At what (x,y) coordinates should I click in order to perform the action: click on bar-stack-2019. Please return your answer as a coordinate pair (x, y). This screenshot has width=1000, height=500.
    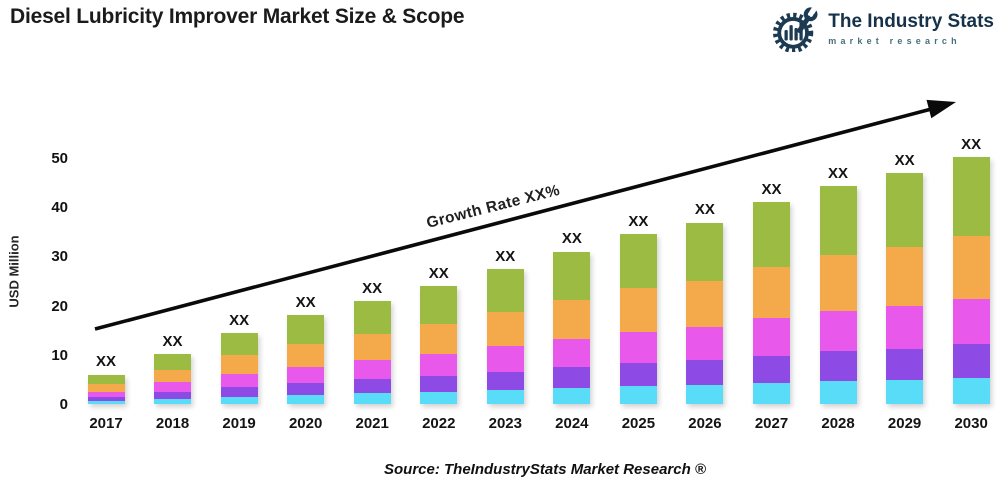
    Looking at the image, I should click on (239, 368).